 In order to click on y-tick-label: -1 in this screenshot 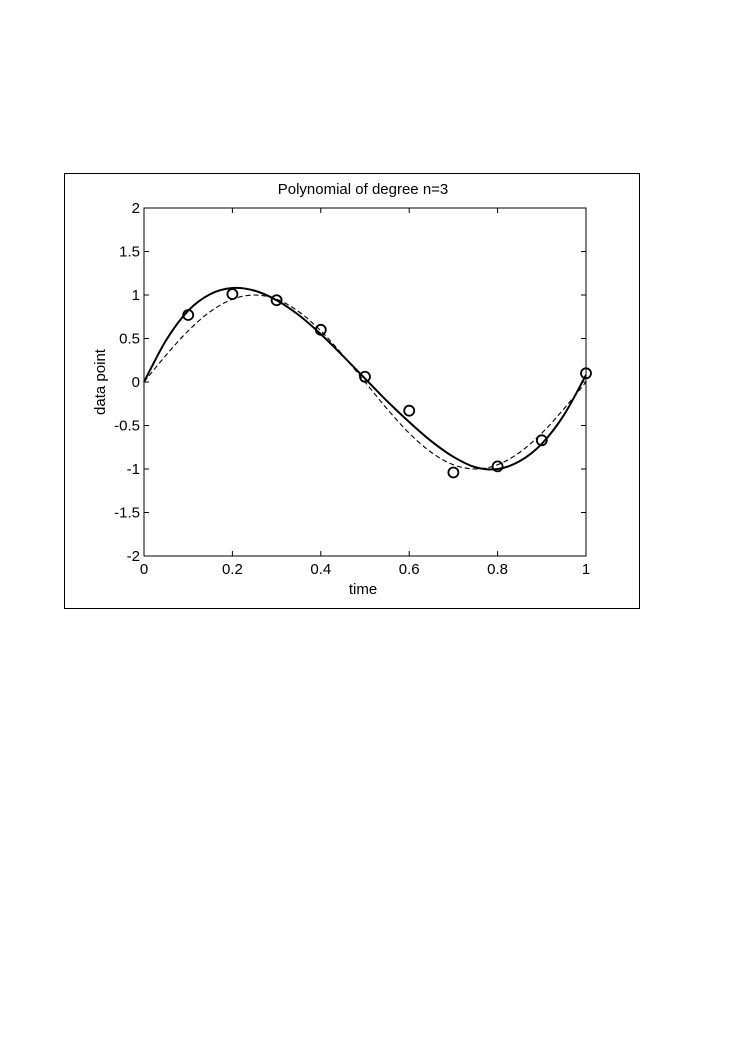, I will do `click(133, 469)`.